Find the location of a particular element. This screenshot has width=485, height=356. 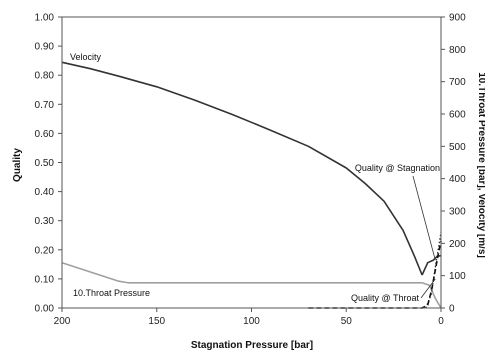

y2-tick-label: 0 is located at coordinates (452, 309).